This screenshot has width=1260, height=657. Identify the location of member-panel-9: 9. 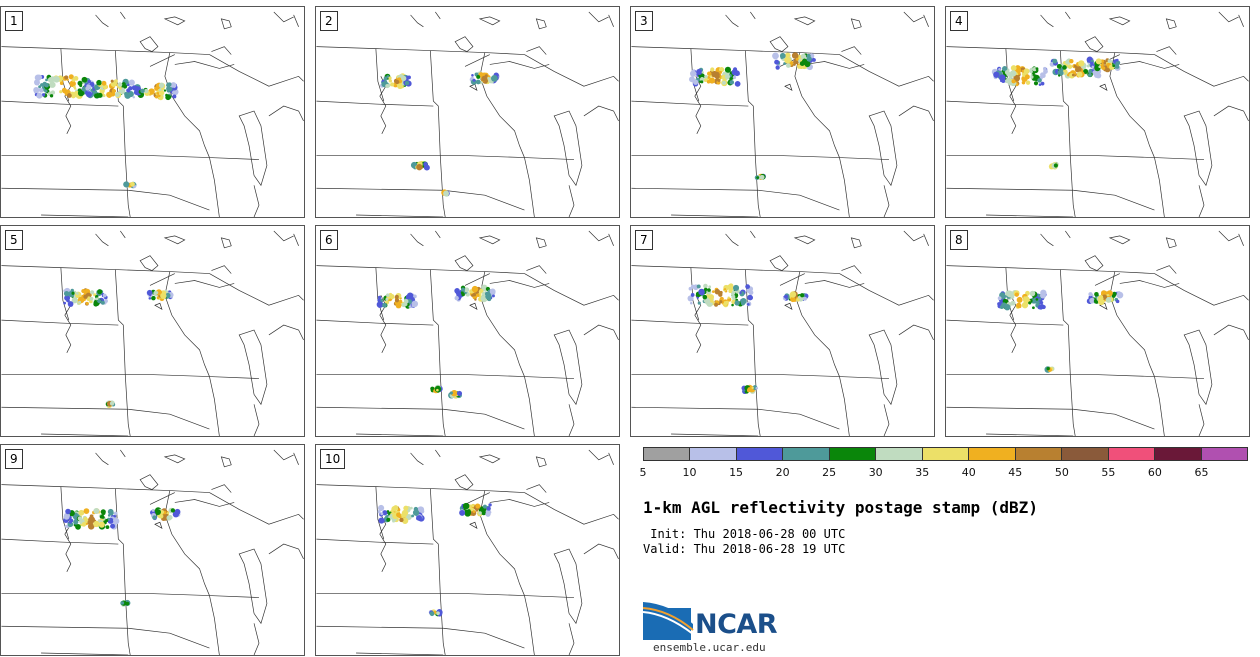
(152, 550).